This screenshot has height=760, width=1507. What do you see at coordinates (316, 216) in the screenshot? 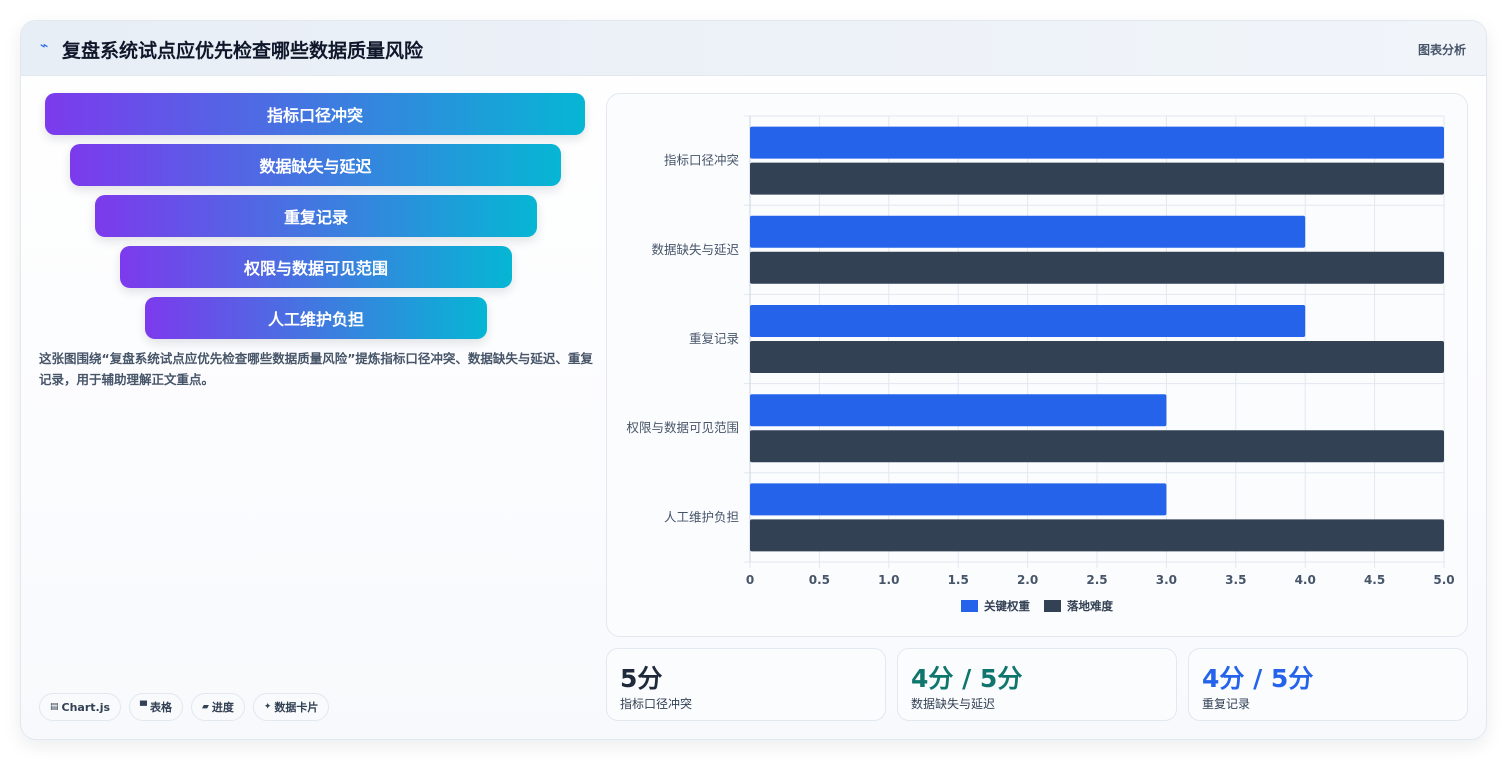
I see `funnel-item: 重复记录` at bounding box center [316, 216].